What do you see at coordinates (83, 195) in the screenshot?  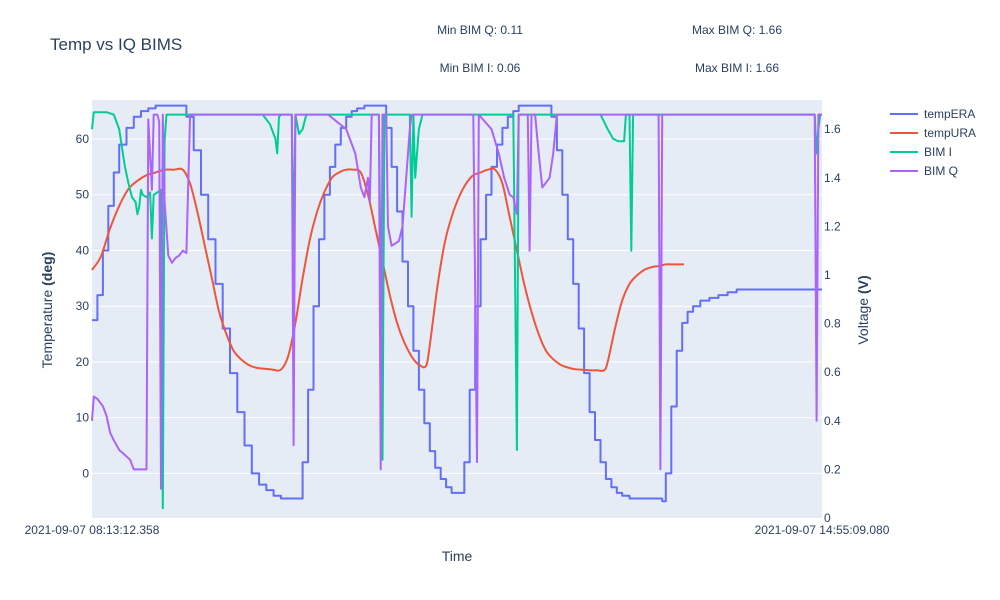 I see `left-tick-label: 50` at bounding box center [83, 195].